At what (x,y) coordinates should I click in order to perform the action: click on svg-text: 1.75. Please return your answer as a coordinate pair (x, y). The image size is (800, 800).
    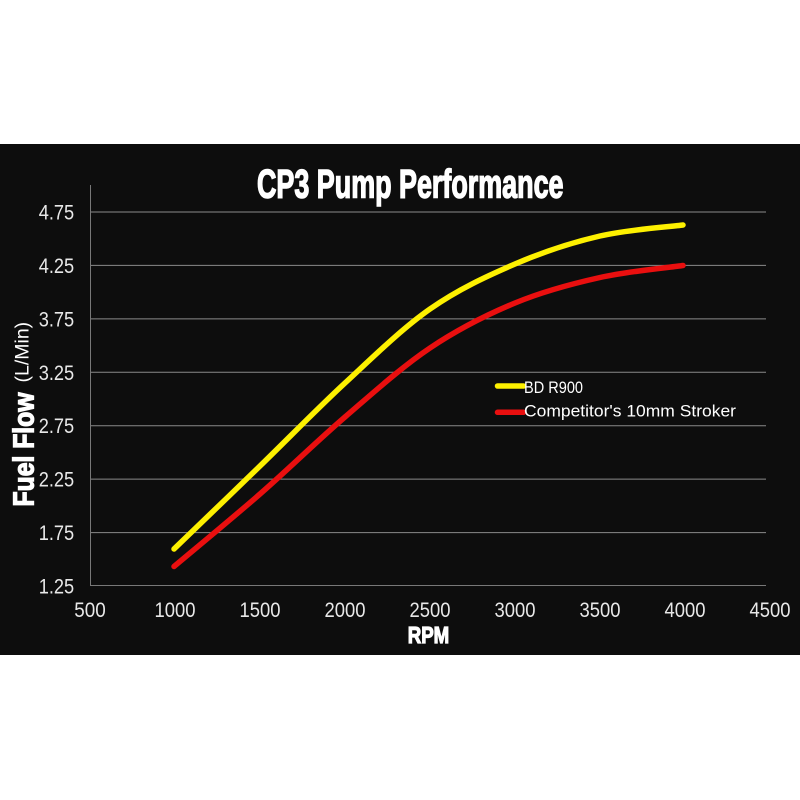
    Looking at the image, I should click on (57, 533).